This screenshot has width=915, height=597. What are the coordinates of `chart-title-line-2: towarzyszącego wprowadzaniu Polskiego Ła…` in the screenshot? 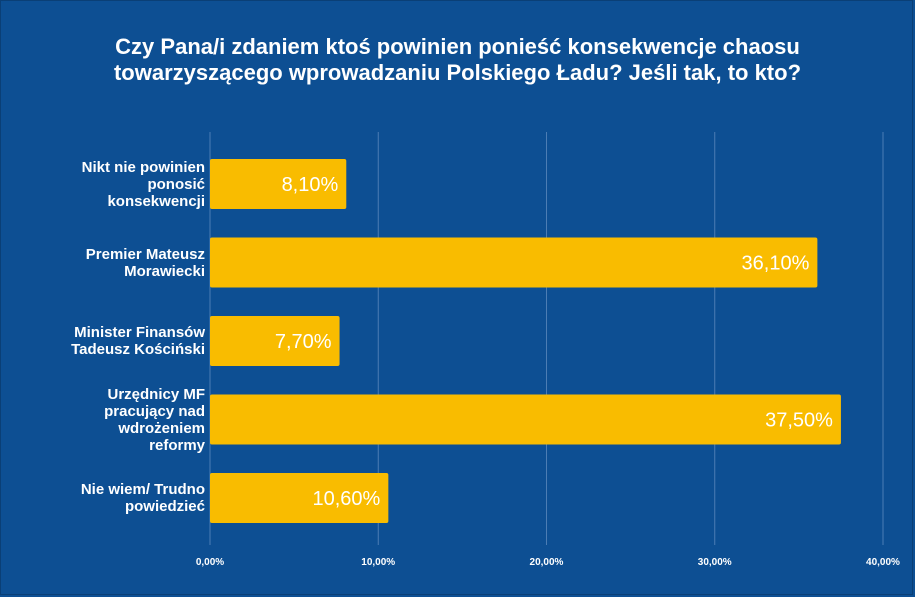 It's located at (457, 72).